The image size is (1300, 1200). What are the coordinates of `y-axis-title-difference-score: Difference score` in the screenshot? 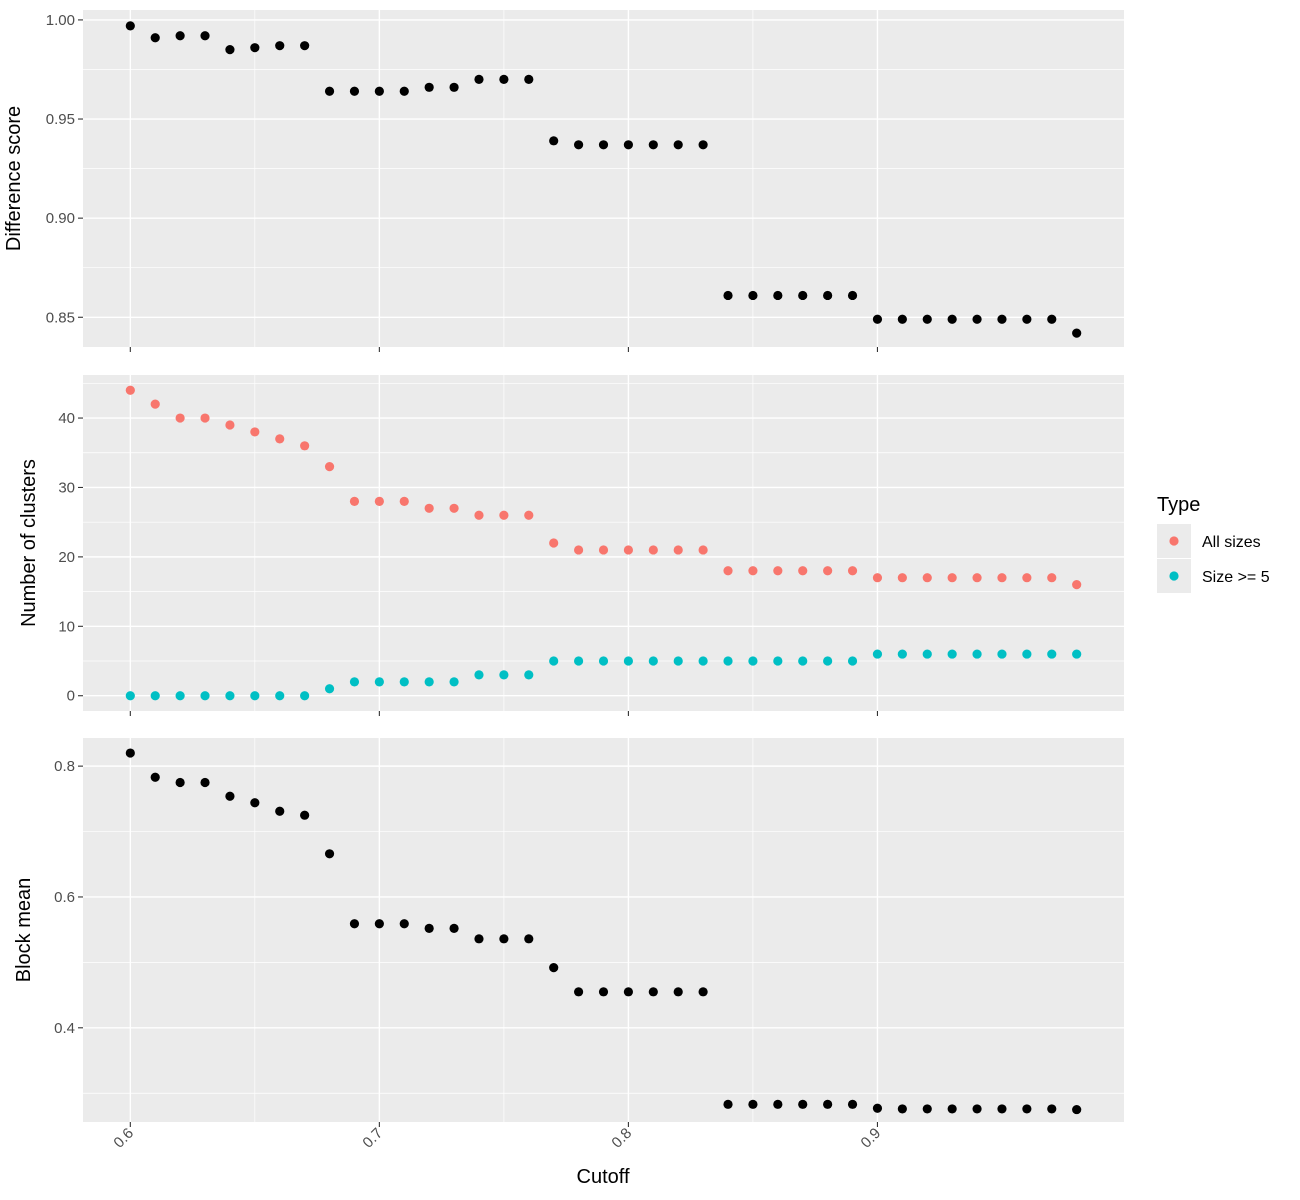 It's located at (14, 178).